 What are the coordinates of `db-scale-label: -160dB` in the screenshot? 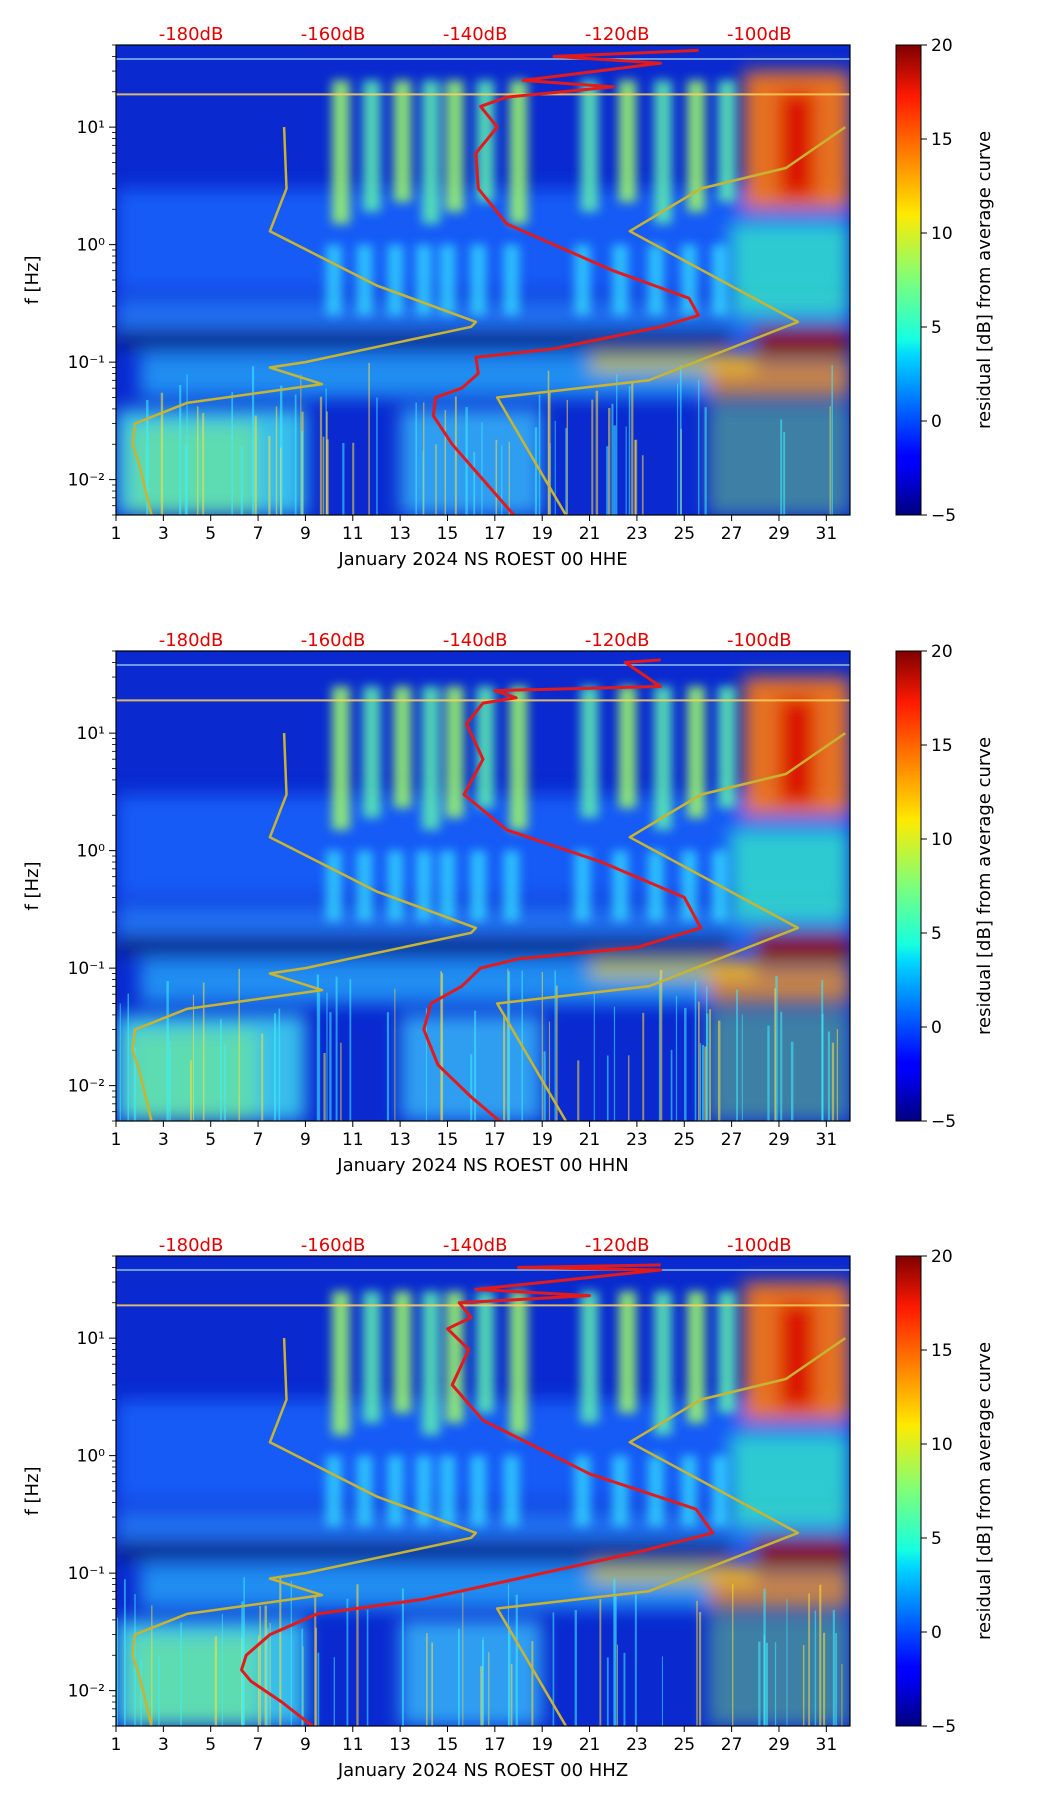 It's located at (333, 34).